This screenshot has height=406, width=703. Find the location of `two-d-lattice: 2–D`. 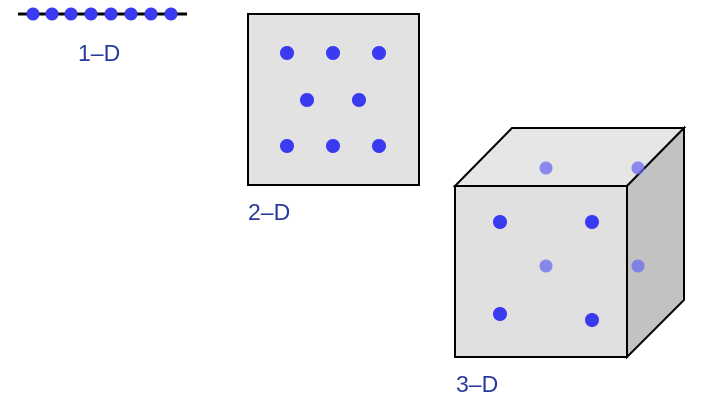

two-d-lattice: 2–D is located at coordinates (333, 119).